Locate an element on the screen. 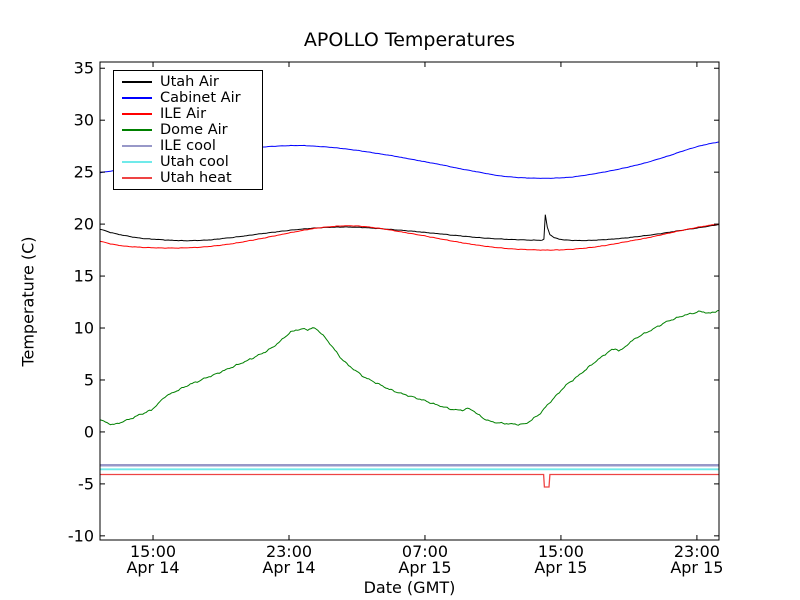 The height and width of the screenshot is (600, 800). legend-item-label: ILE Air is located at coordinates (183, 113).